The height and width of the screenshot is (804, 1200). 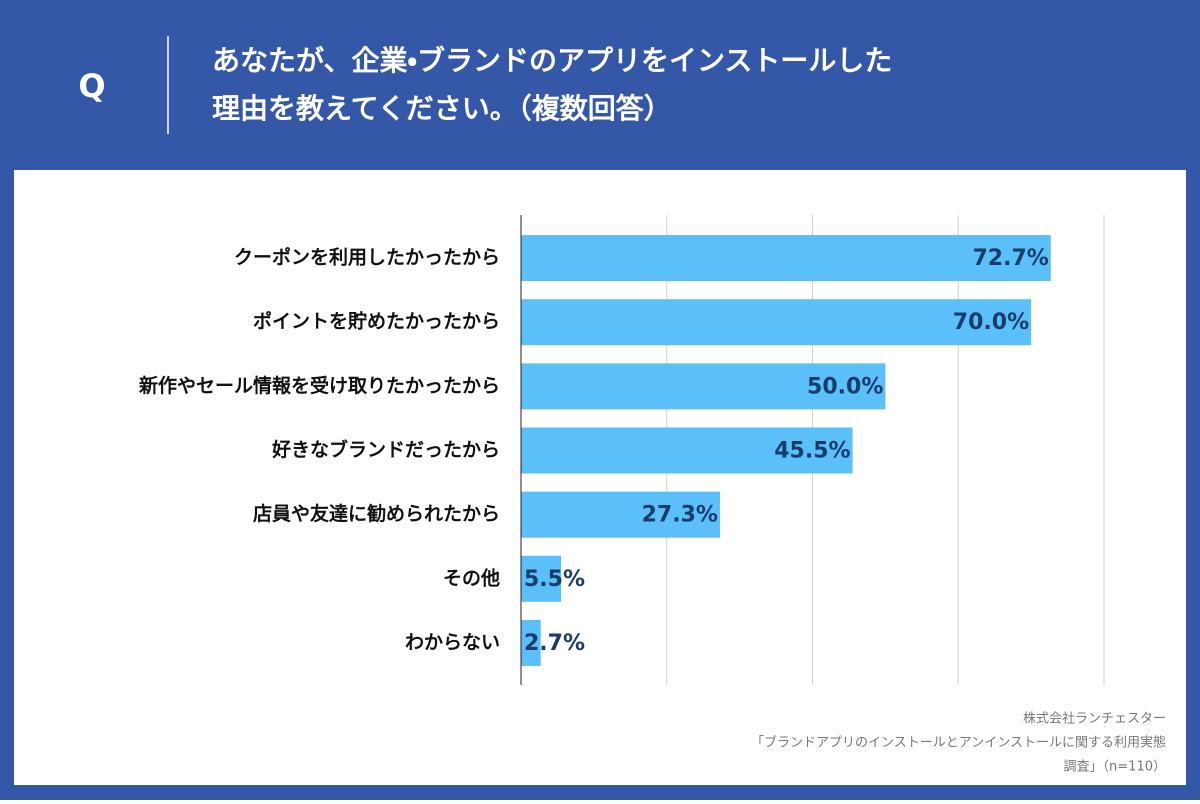 What do you see at coordinates (386, 449) in the screenshot?
I see `category-label: 好きなブランドだったから` at bounding box center [386, 449].